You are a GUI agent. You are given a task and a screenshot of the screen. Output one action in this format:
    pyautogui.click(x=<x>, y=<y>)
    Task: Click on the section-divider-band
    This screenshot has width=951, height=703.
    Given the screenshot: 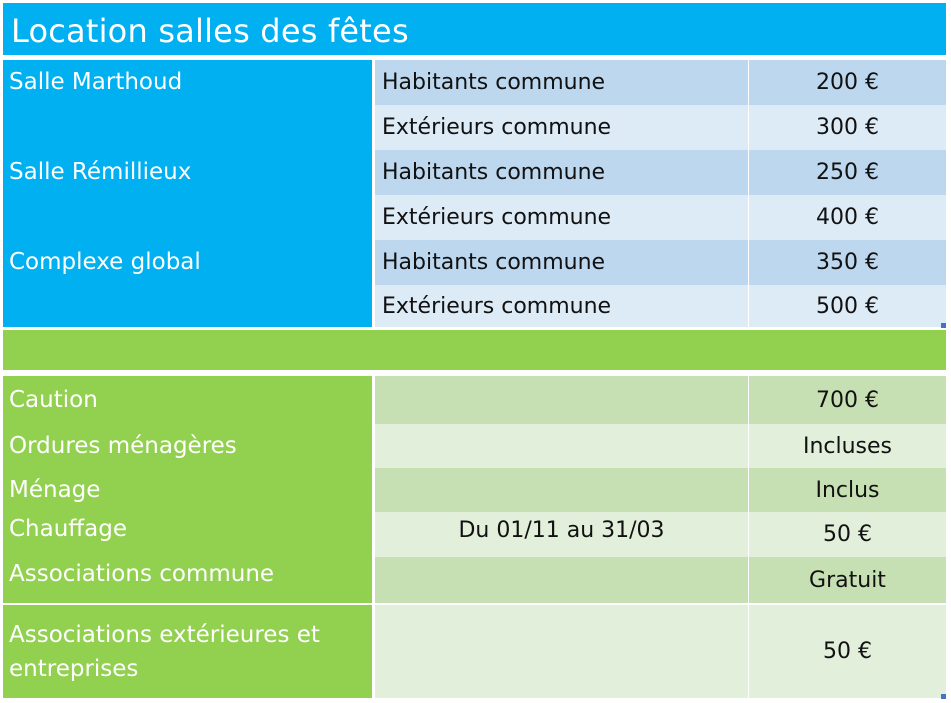 What is the action you would take?
    pyautogui.click(x=474, y=350)
    